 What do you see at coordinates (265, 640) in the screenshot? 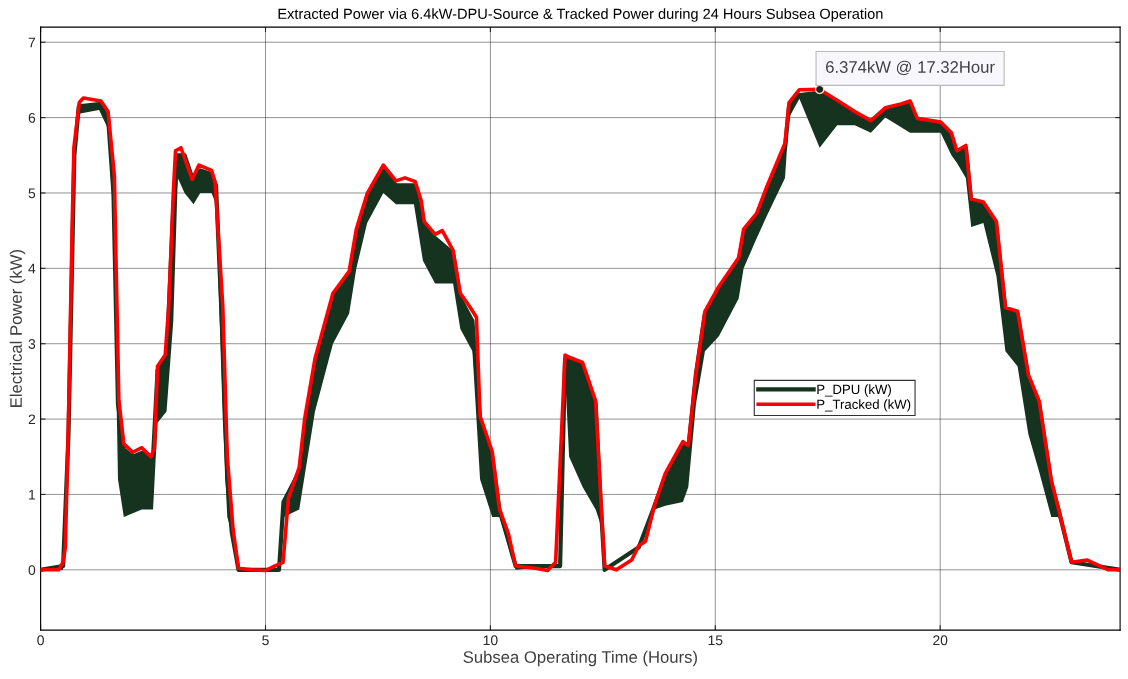
I see `x-tick-label: 5` at bounding box center [265, 640].